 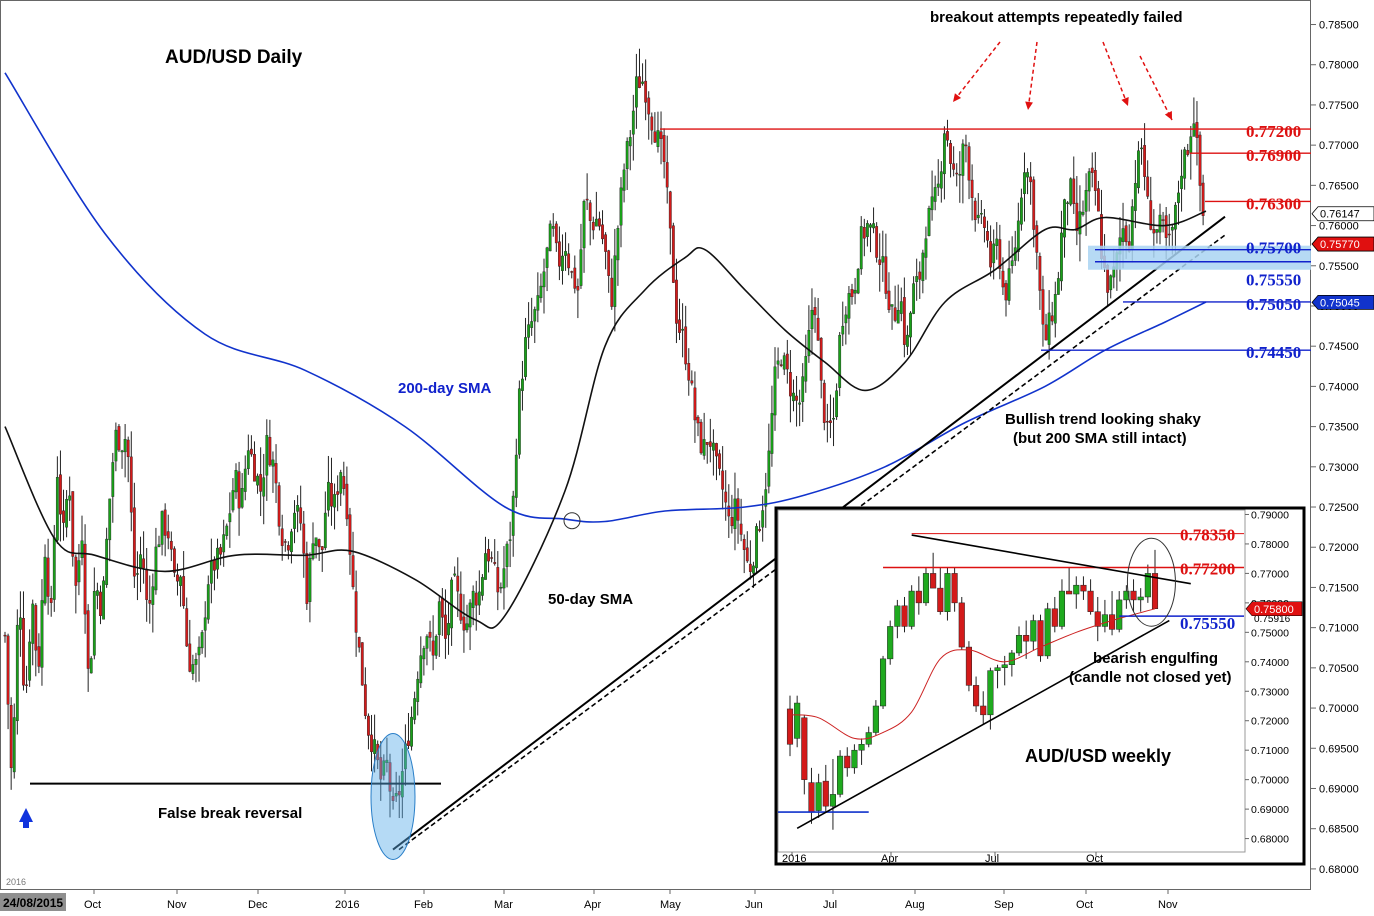 I want to click on sma-cross-circle, so click(x=572, y=521).